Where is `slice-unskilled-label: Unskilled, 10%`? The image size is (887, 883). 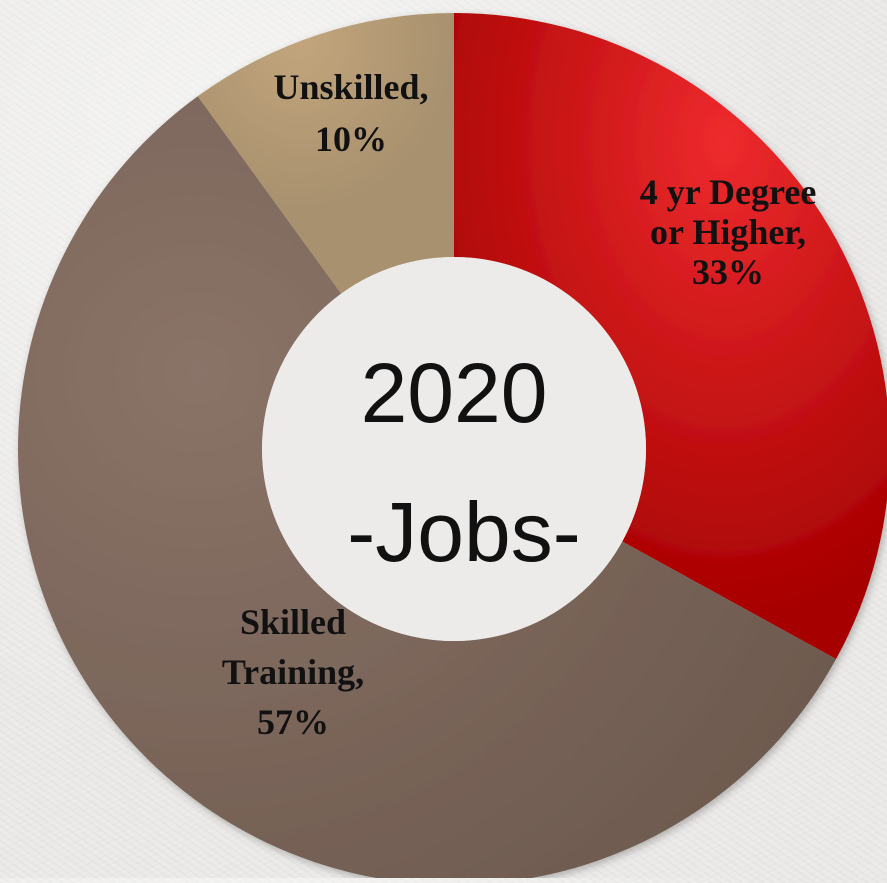
slice-unskilled-label: Unskilled, 10% is located at coordinates (350, 113).